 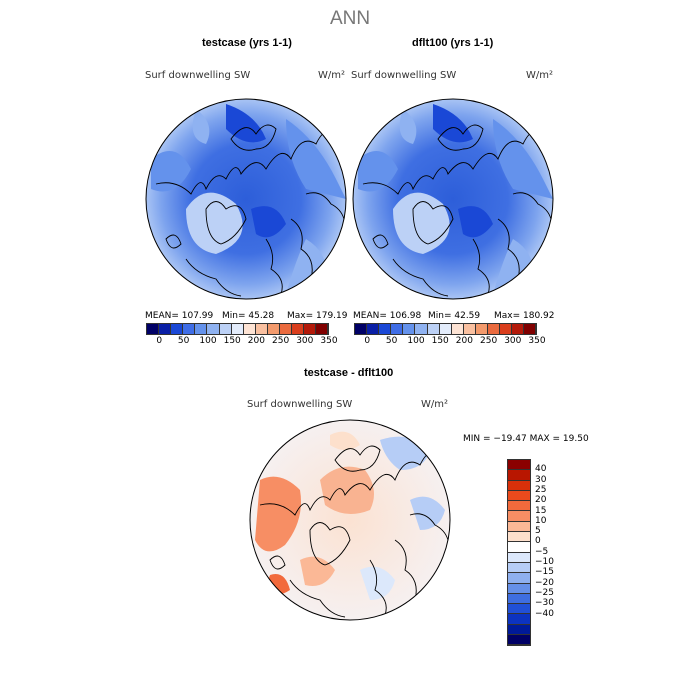 I want to click on colorbar-tick-label: 15, so click(x=541, y=510).